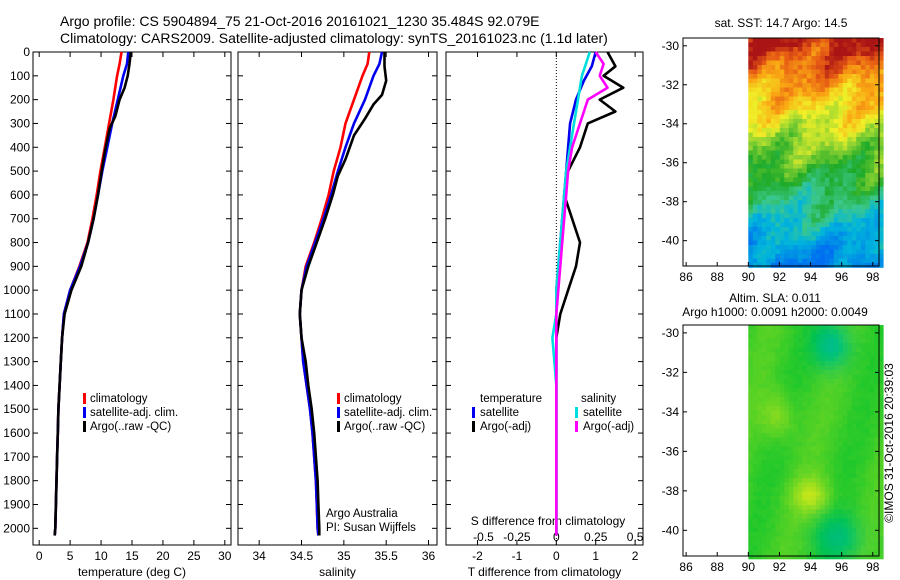 The width and height of the screenshot is (900, 580). Describe the element at coordinates (132, 572) in the screenshot. I see `temperature-axis-label: temperature (deg C)` at that location.